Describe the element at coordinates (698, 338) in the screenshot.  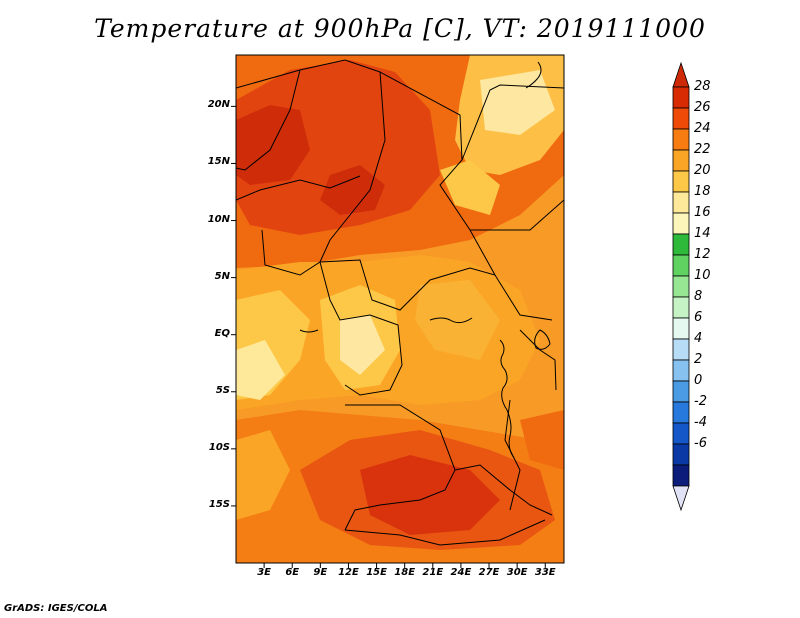
I see `colorbar-label: 4` at that location.